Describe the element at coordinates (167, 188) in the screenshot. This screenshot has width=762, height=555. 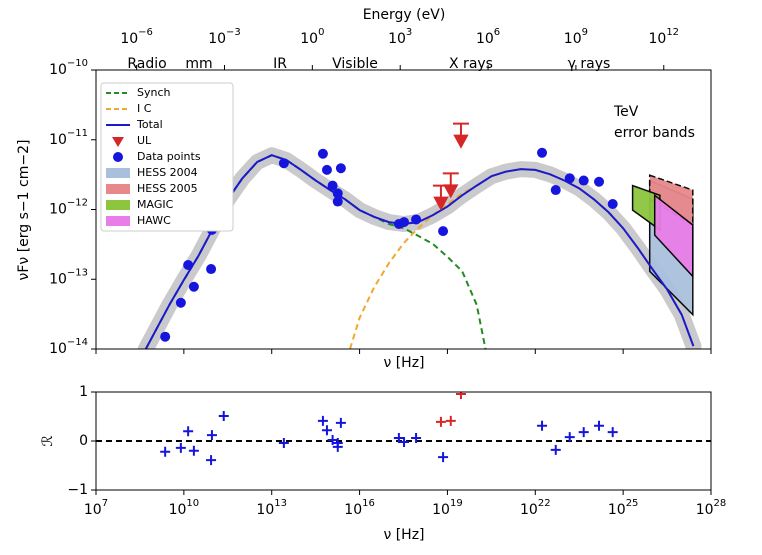
I see `legend-label: HESS 2005` at that location.